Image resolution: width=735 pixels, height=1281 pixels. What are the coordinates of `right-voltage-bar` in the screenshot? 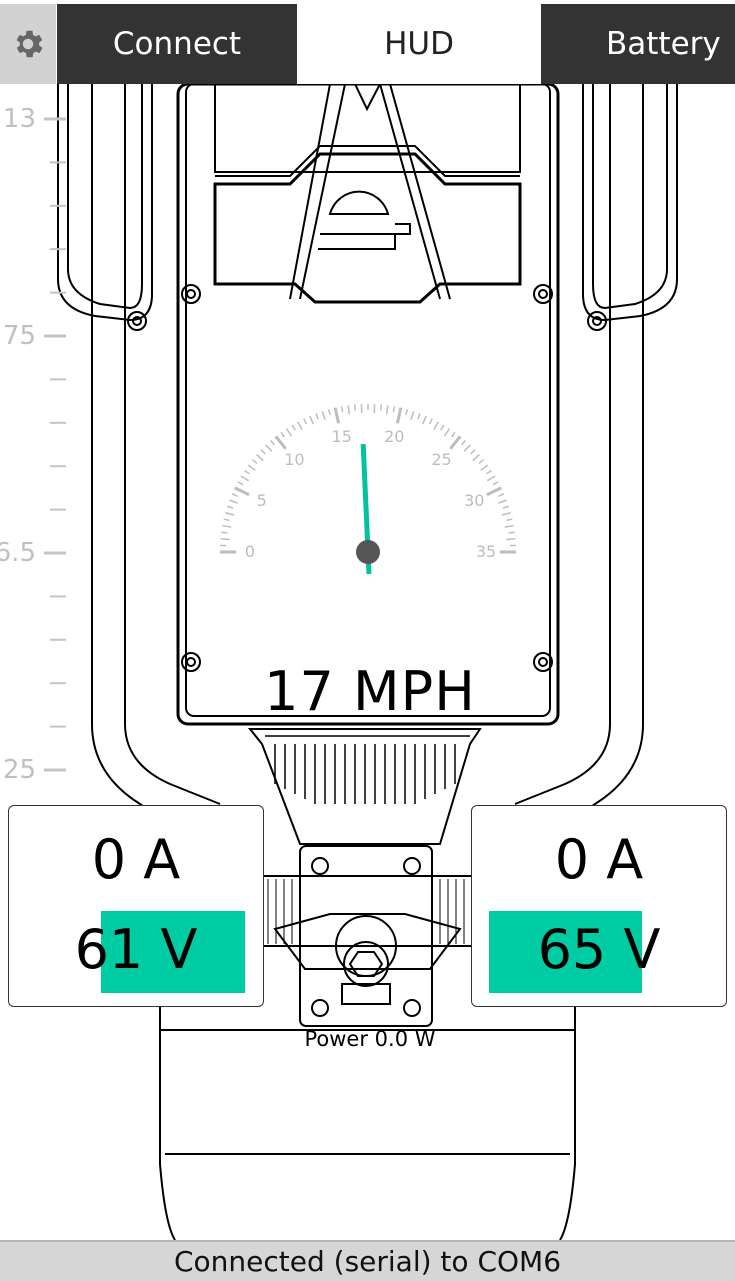 It's located at (566, 952).